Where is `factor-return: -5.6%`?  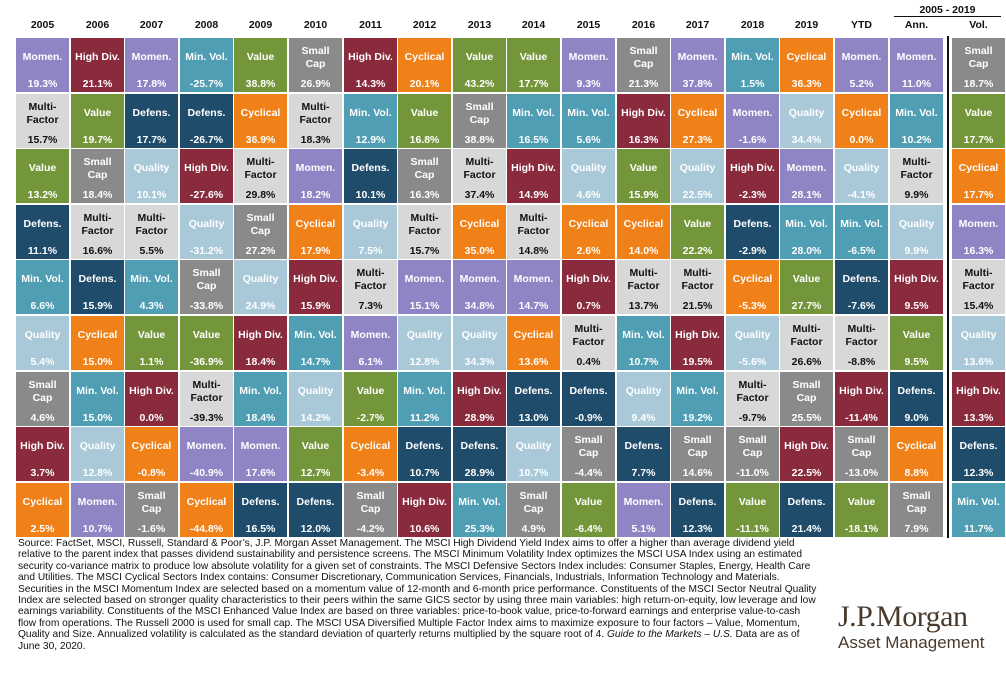
factor-return: -5.6% is located at coordinates (752, 362).